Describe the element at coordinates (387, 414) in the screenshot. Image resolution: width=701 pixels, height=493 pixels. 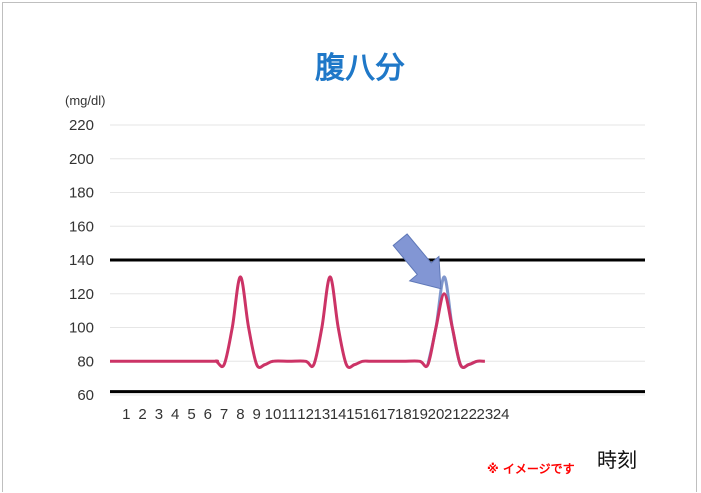
I see `x-tick-17: 17` at that location.